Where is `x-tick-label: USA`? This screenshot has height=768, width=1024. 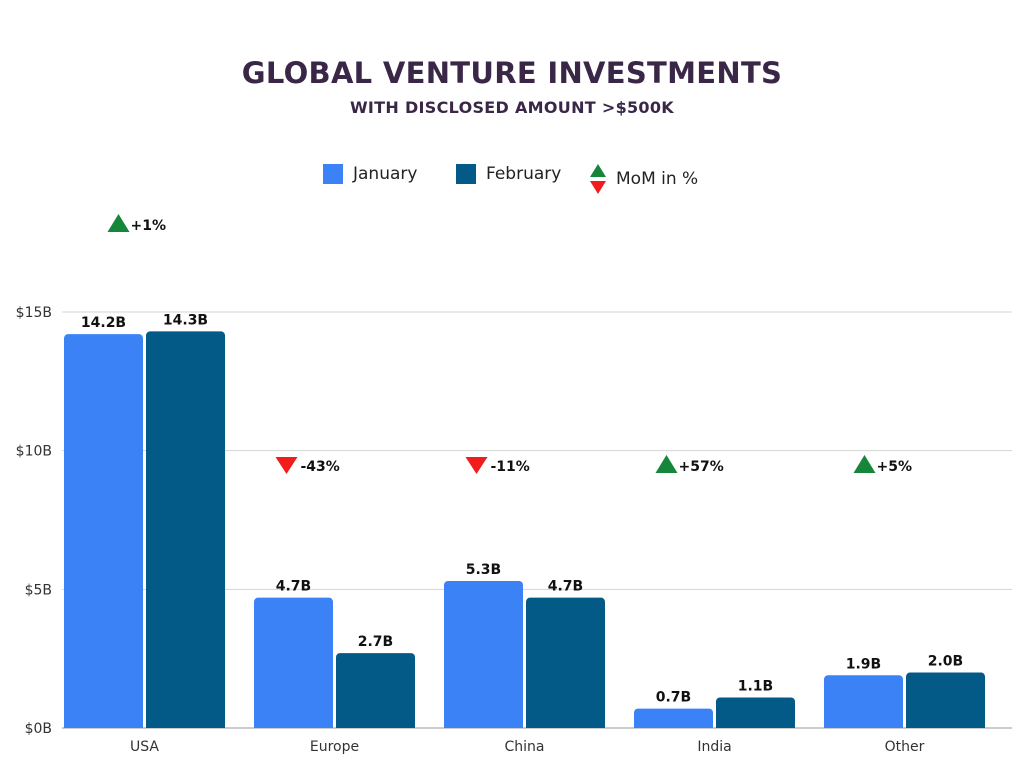 x-tick-label: USA is located at coordinates (144, 747).